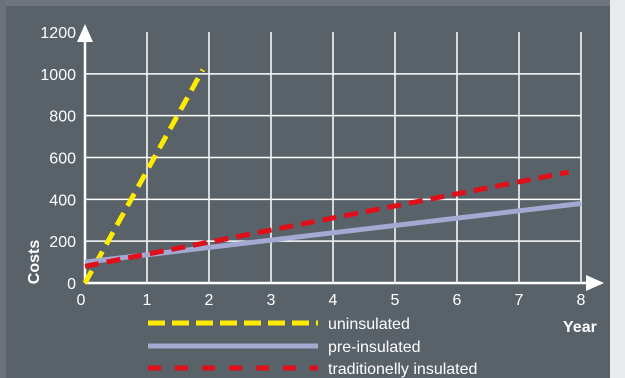  Describe the element at coordinates (581, 300) in the screenshot. I see `x-tick-label: 8` at that location.